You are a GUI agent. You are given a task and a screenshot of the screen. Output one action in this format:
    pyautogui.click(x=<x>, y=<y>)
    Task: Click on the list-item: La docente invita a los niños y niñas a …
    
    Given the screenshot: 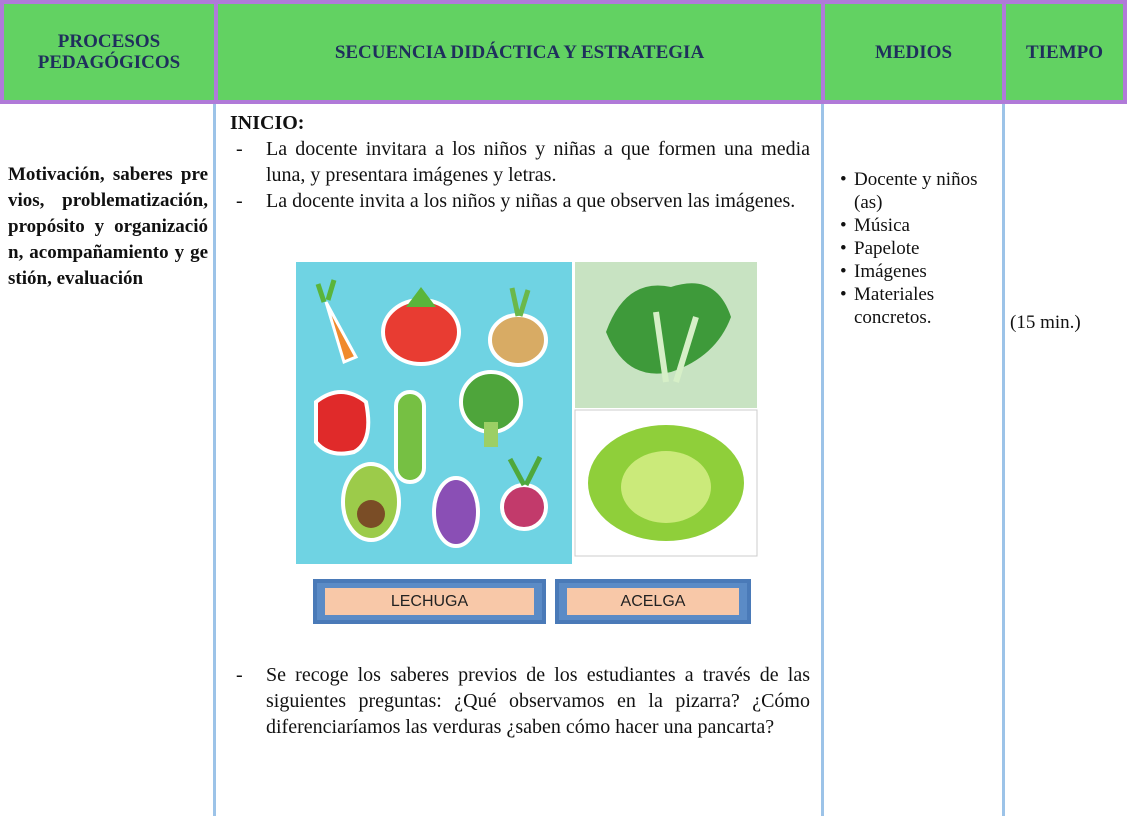 What is the action you would take?
    pyautogui.click(x=523, y=201)
    